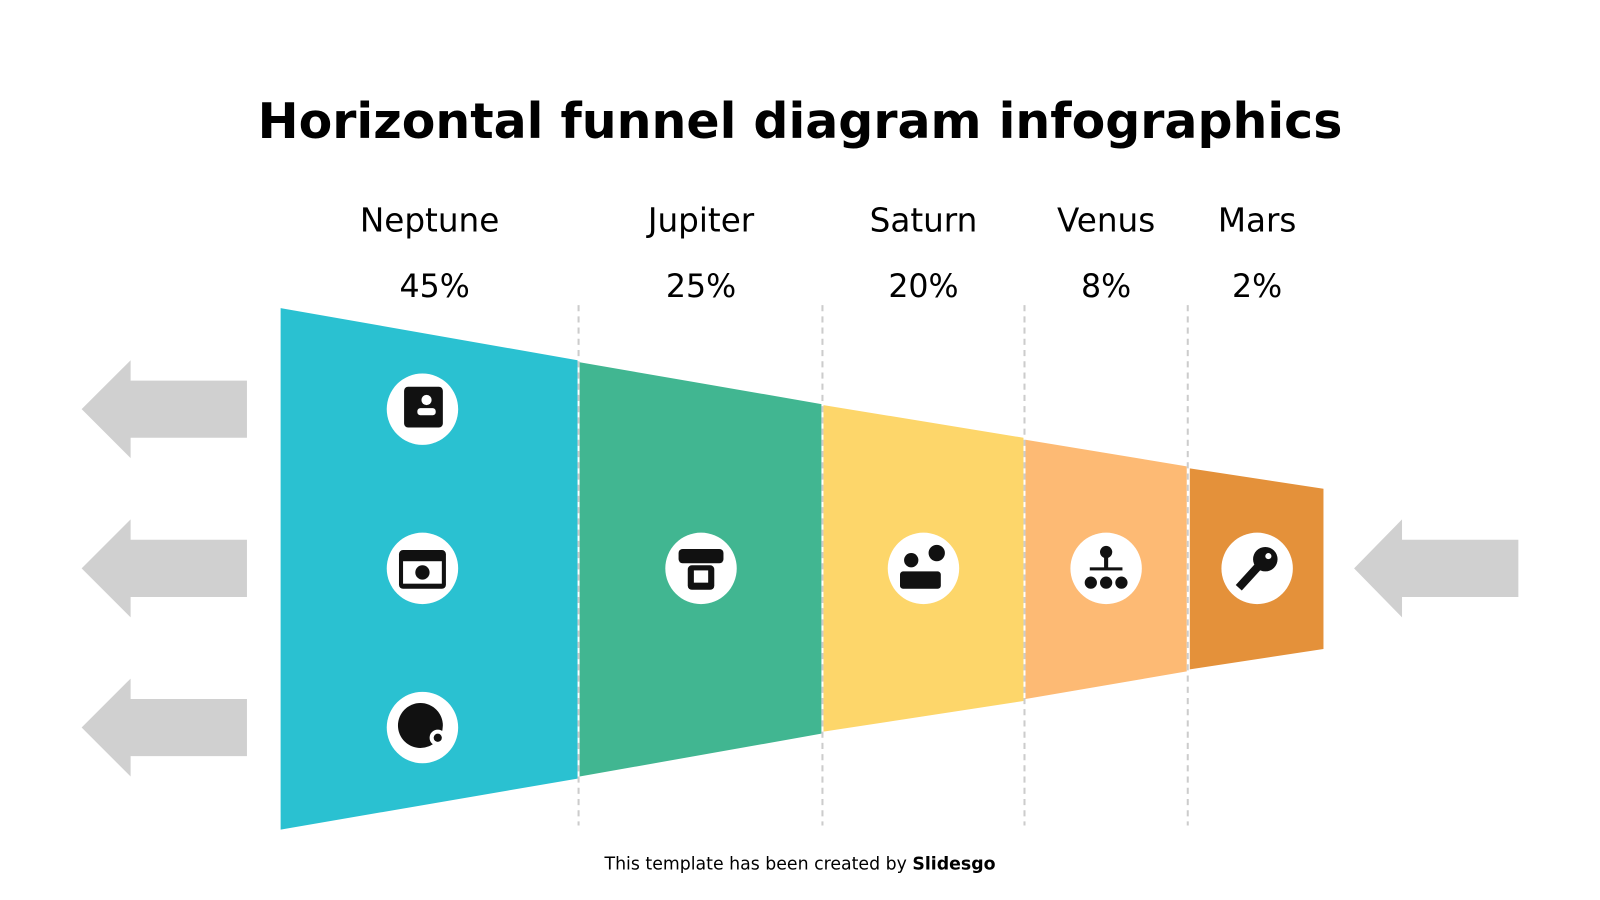 Image resolution: width=1600 pixels, height=900 pixels. I want to click on stage-value: 20%, so click(923, 287).